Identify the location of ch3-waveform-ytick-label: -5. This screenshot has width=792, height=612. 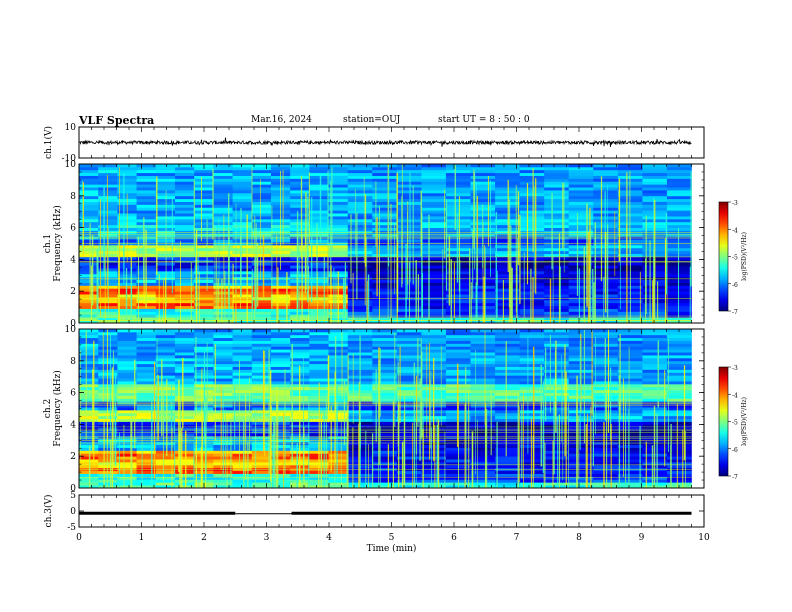
(71, 528).